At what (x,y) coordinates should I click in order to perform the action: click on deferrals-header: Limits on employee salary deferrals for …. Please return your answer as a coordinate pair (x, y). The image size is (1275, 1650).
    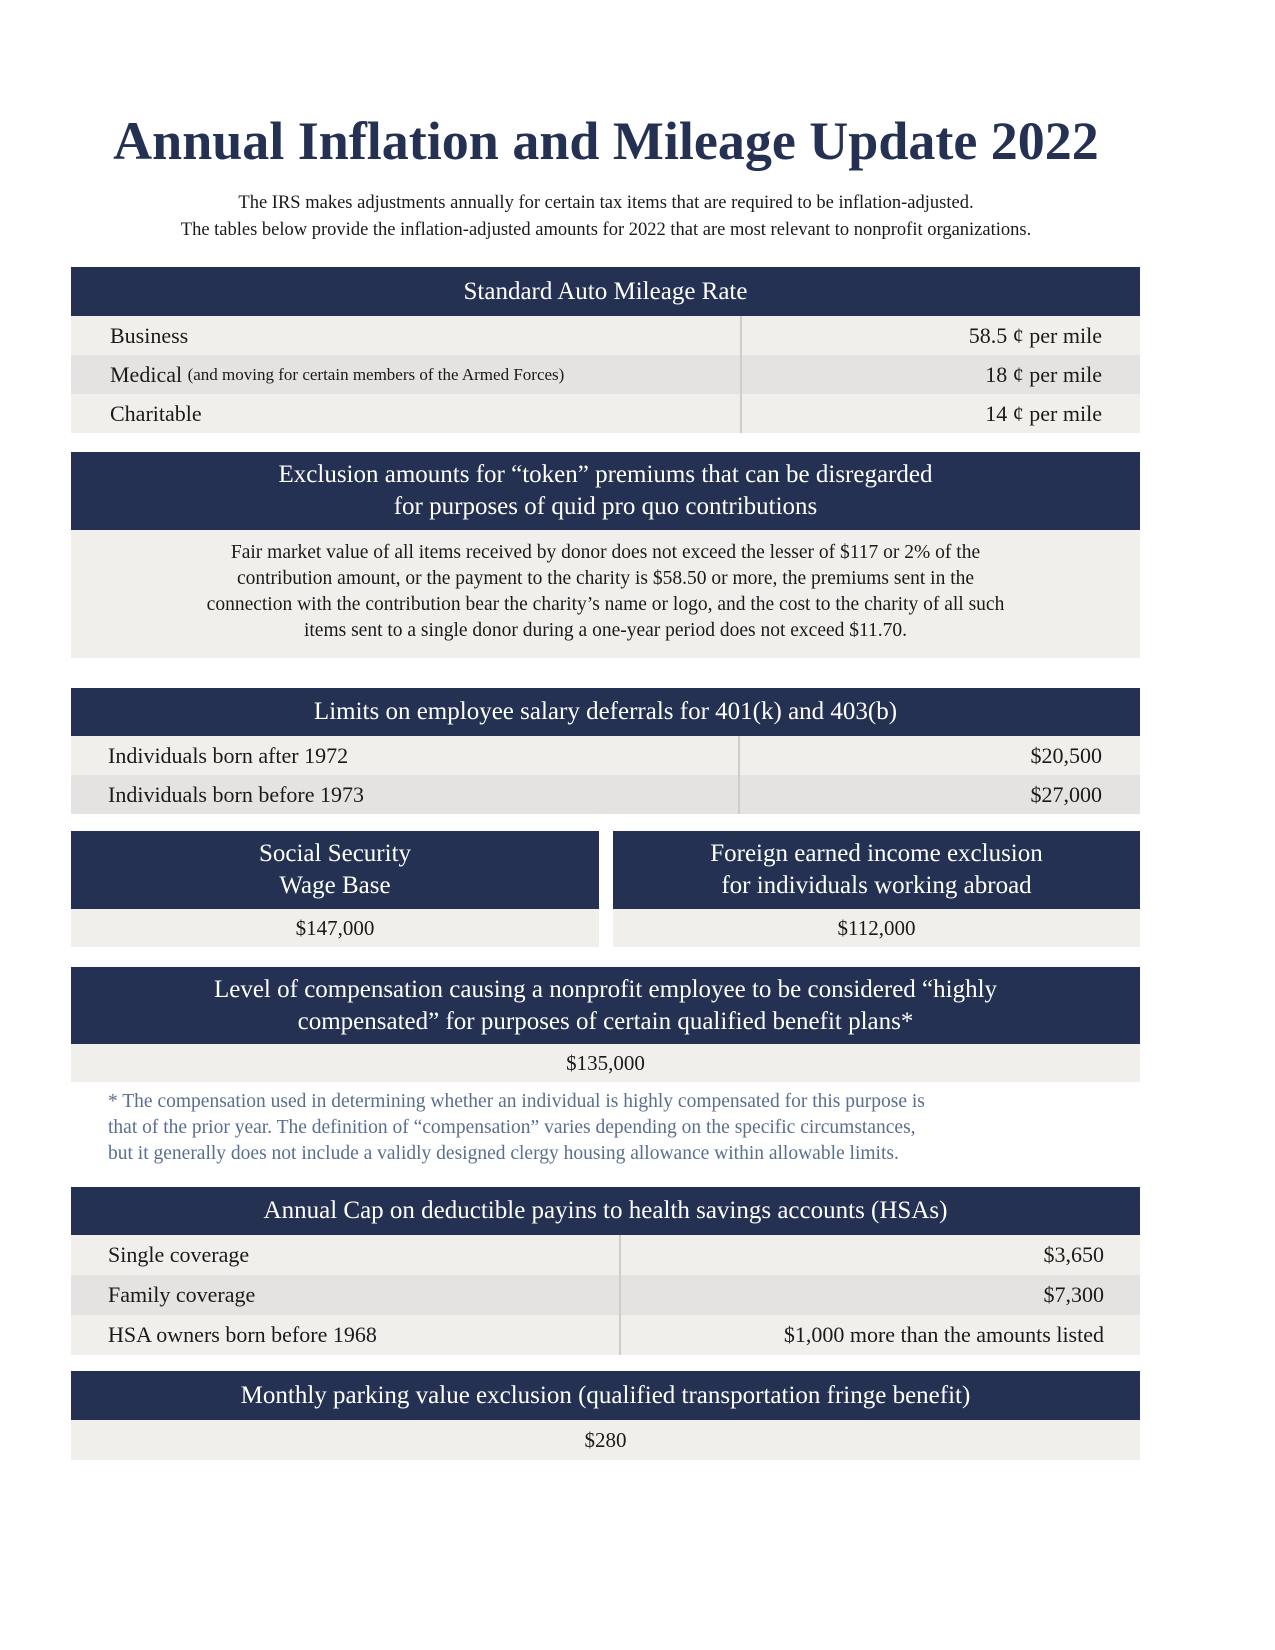
    Looking at the image, I should click on (605, 712).